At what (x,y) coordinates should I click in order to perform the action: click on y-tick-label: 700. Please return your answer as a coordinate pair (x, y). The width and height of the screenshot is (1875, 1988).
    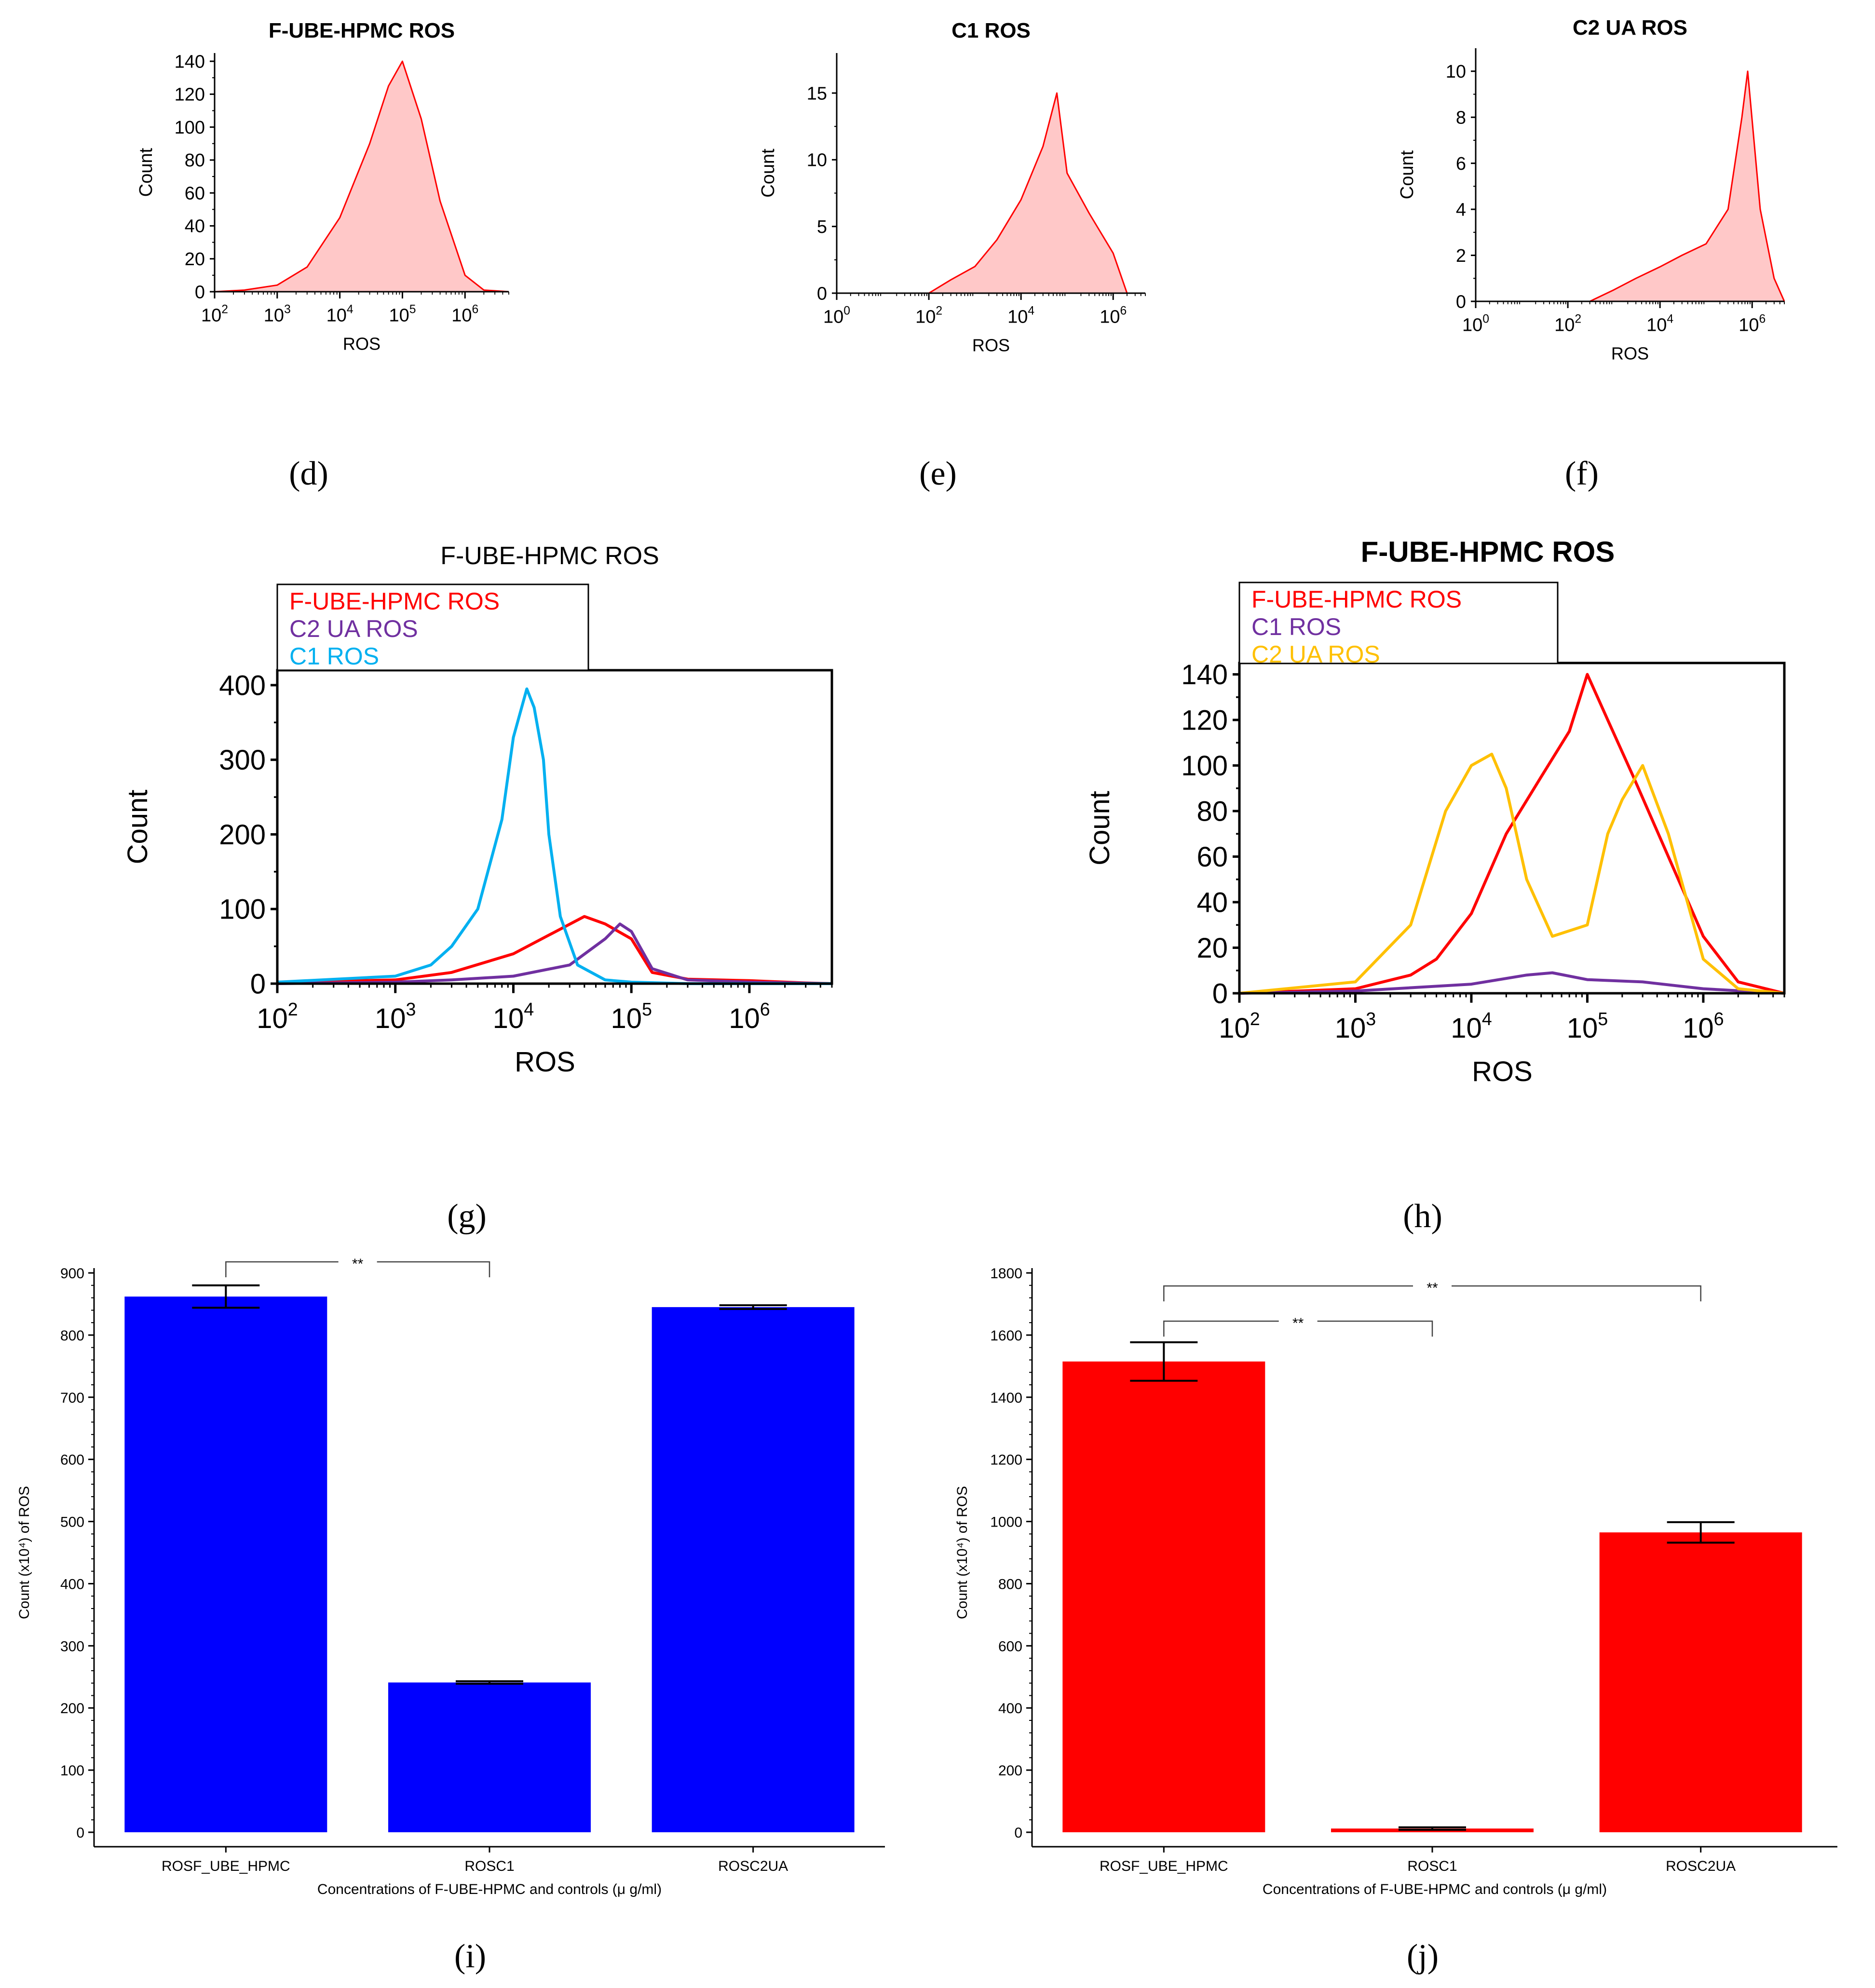
    Looking at the image, I should click on (72, 1398).